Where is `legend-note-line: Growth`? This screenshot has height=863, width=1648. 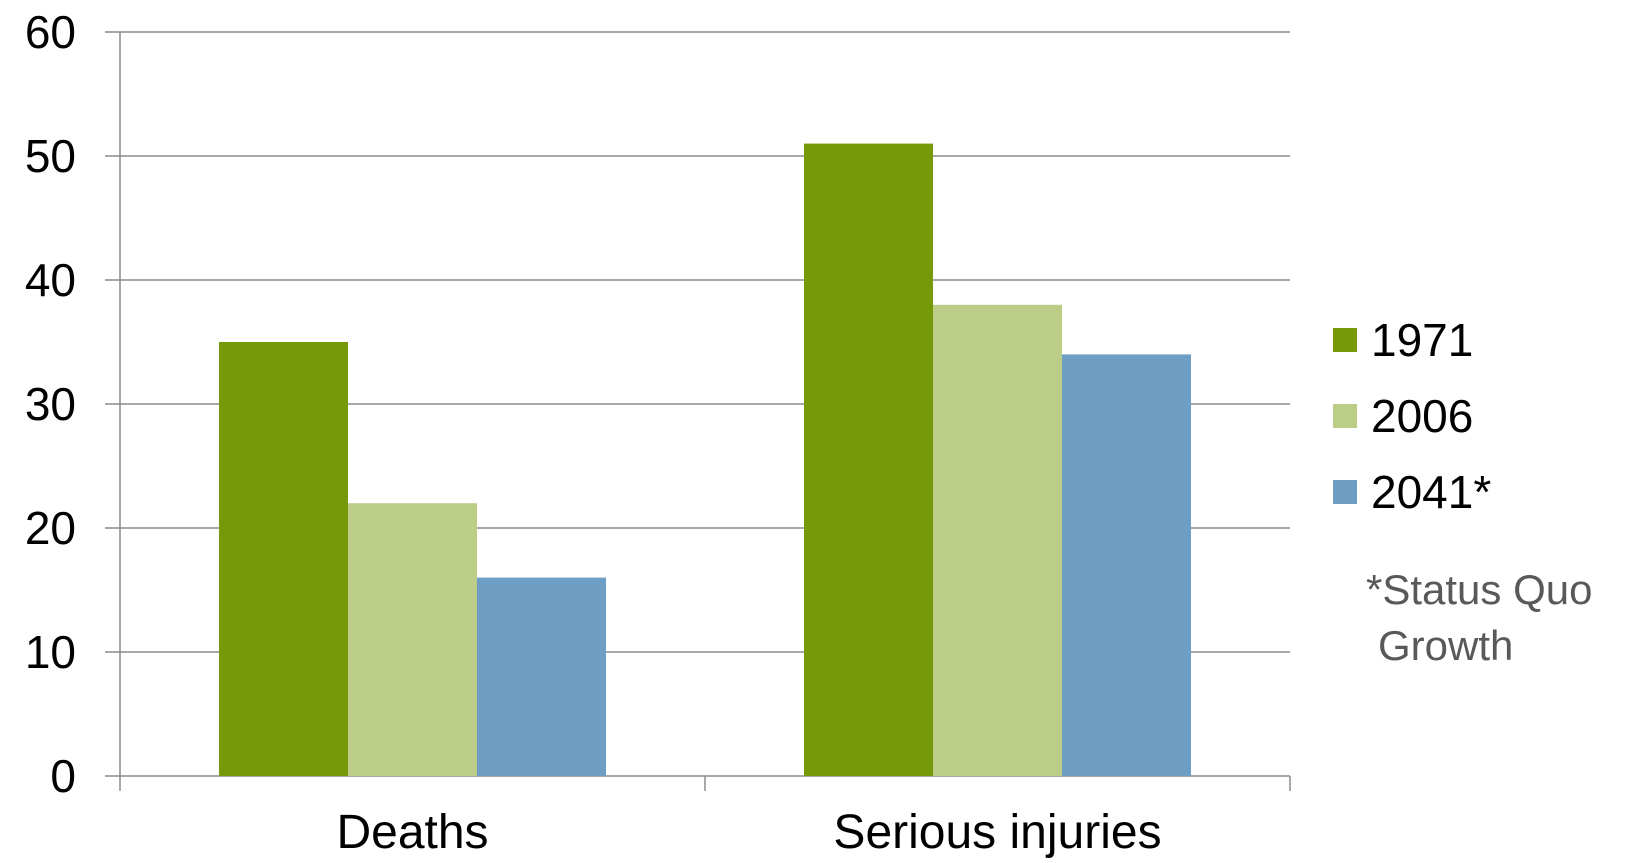
legend-note-line: Growth is located at coordinates (1445, 645).